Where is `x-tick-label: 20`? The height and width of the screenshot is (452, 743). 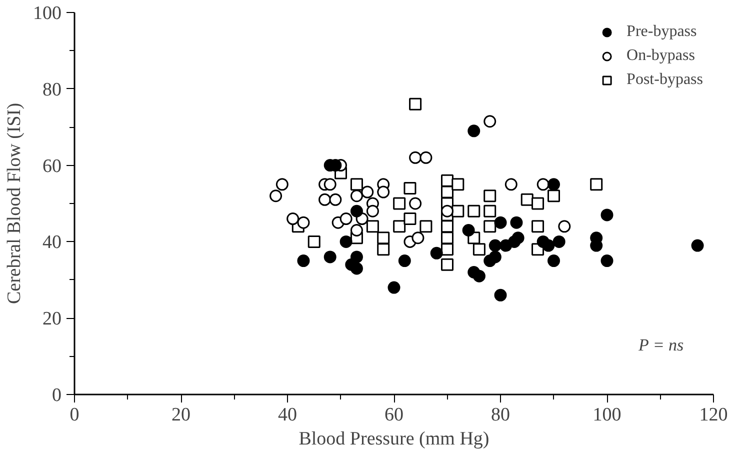
x-tick-label: 20 is located at coordinates (181, 415).